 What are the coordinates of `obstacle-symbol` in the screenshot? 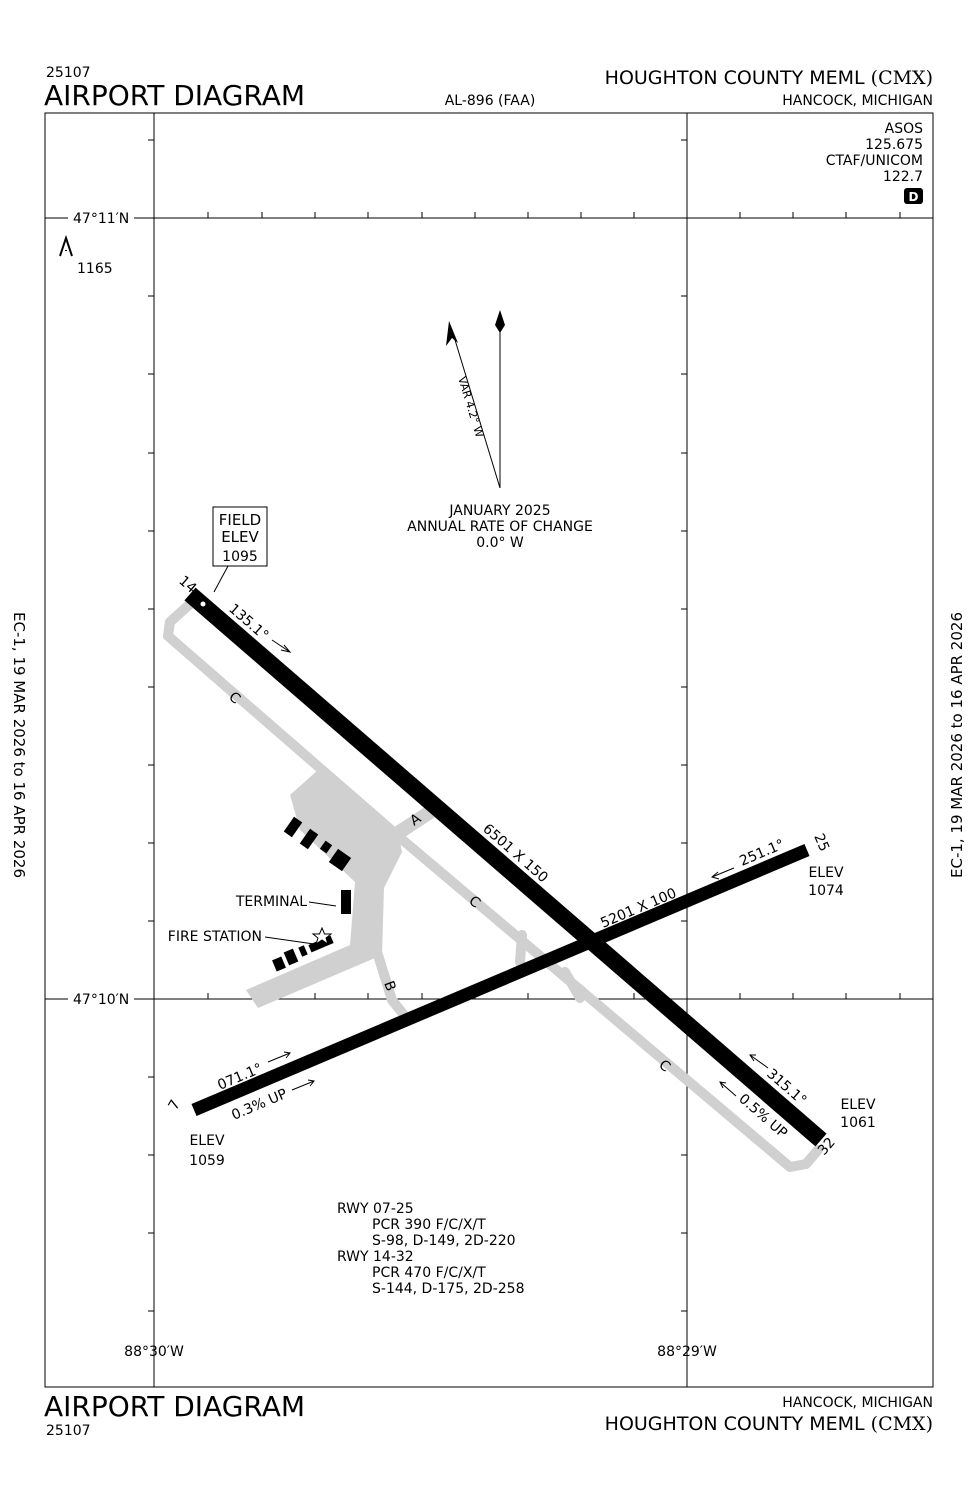 It's located at (66, 245).